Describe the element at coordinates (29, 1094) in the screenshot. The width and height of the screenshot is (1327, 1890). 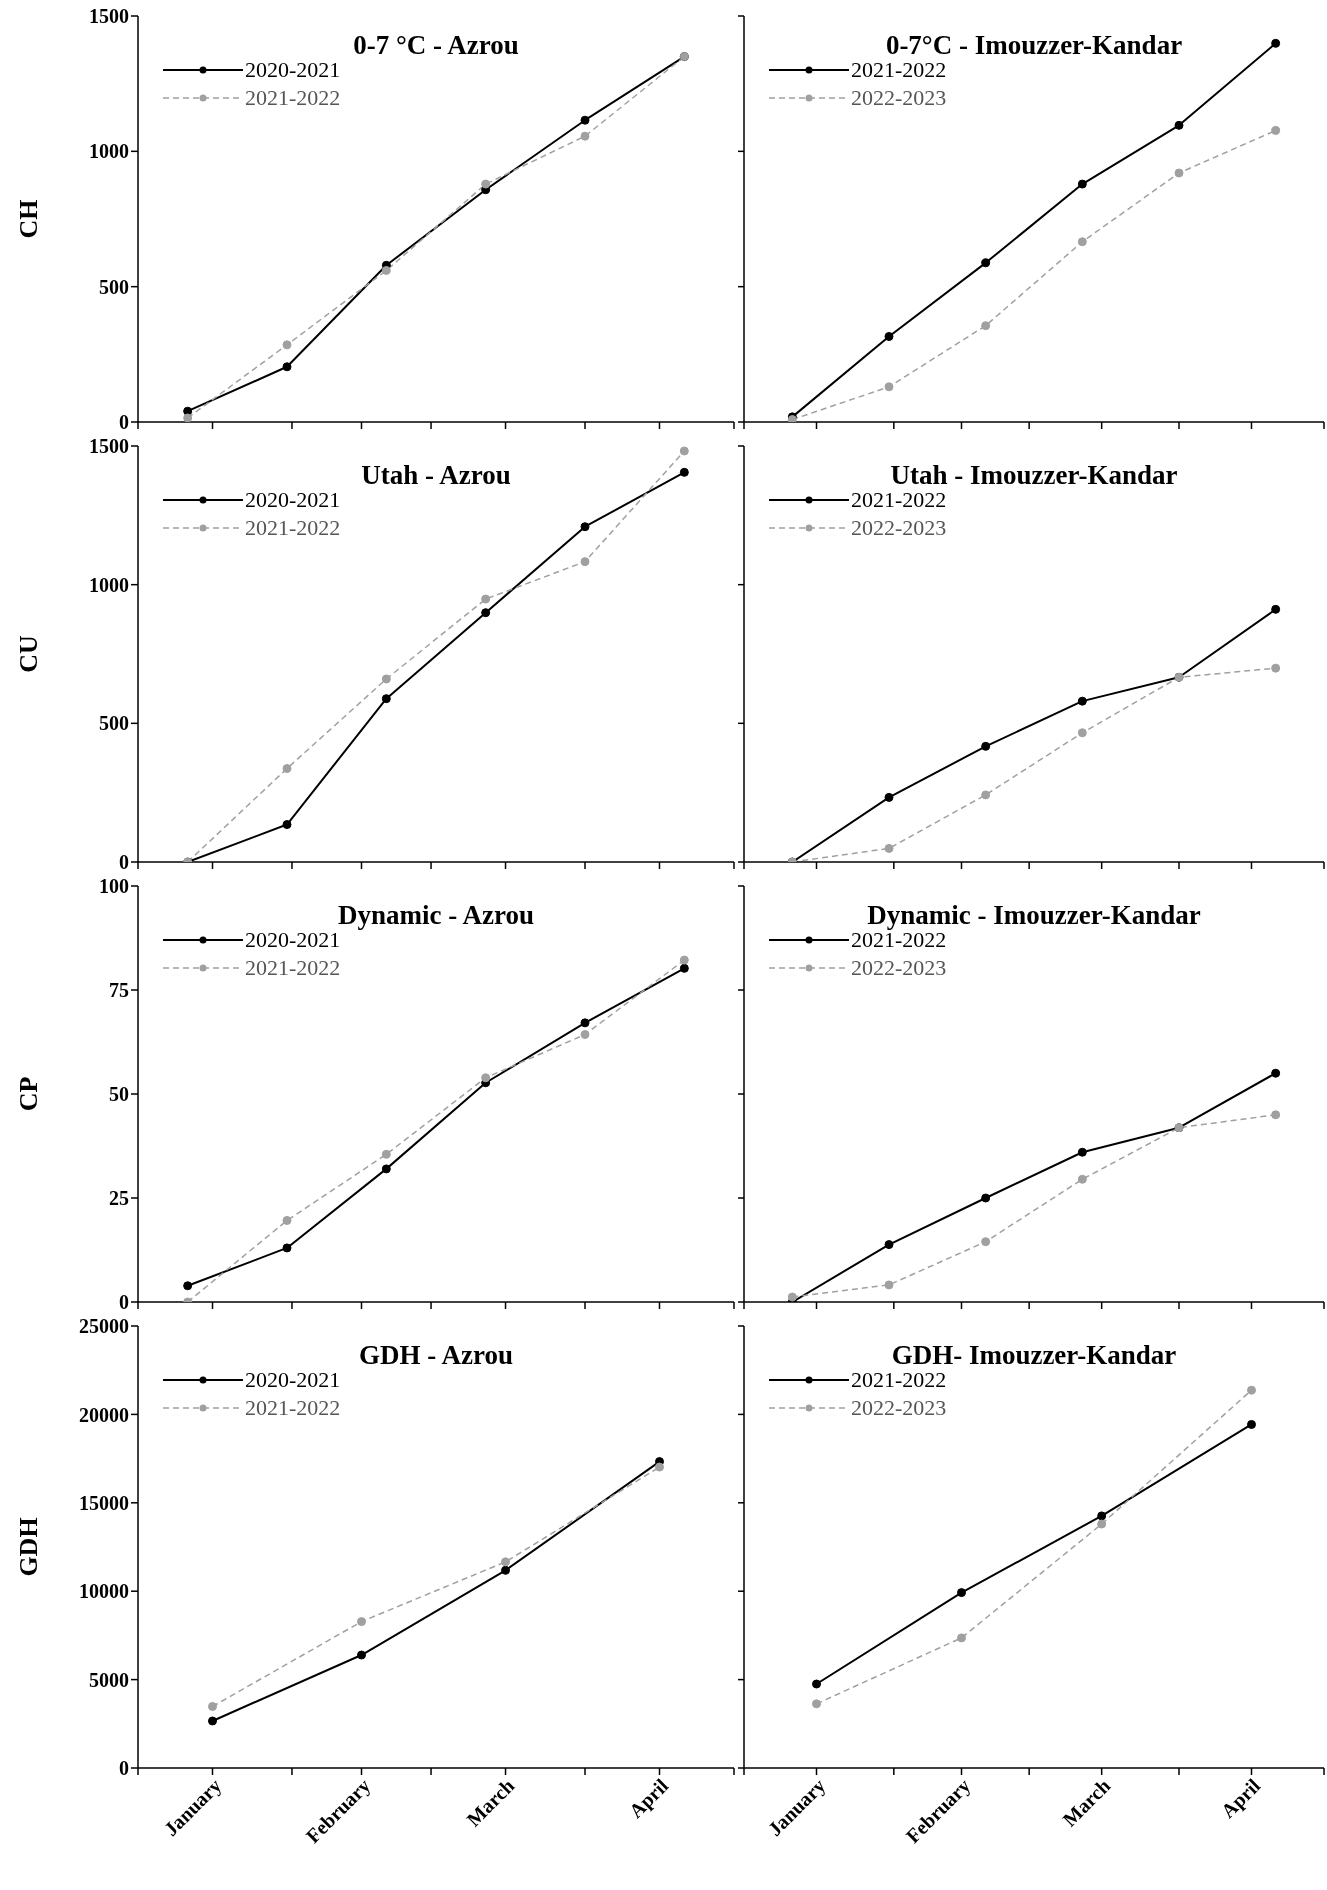
I see `y-axis-title: CP` at that location.